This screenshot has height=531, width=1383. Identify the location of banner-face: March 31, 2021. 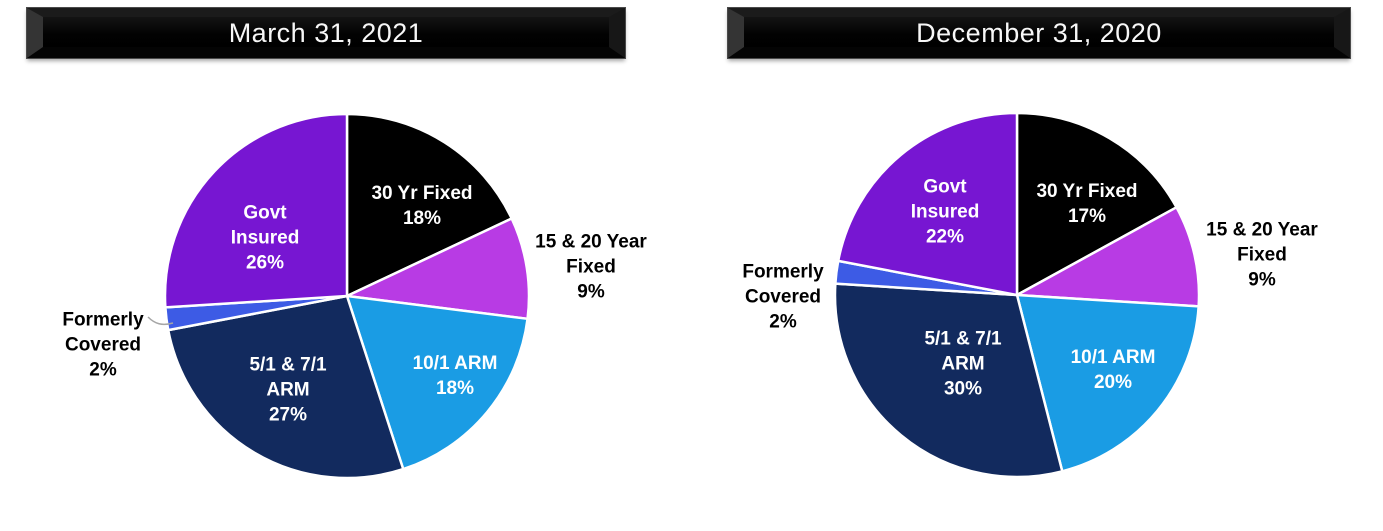
(326, 33).